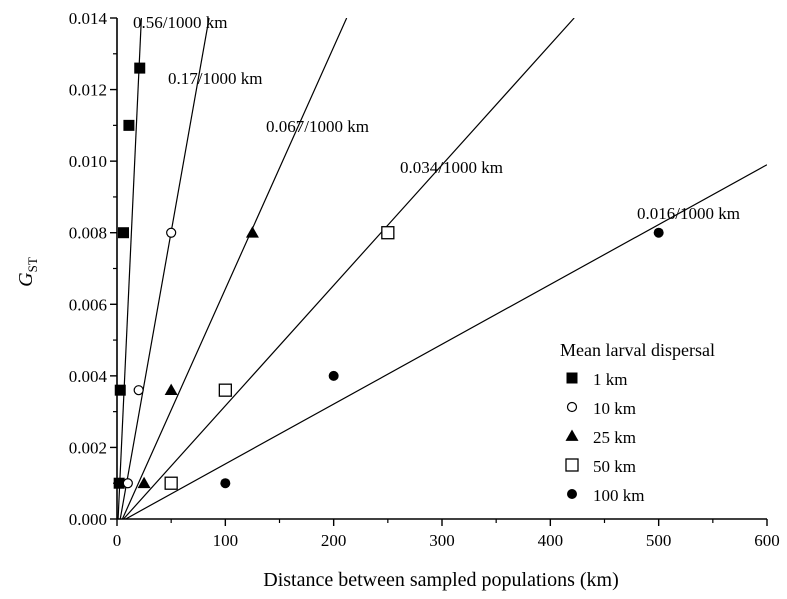 The width and height of the screenshot is (787, 599). Describe the element at coordinates (226, 540) in the screenshot. I see `x-tick-label: 100` at that location.